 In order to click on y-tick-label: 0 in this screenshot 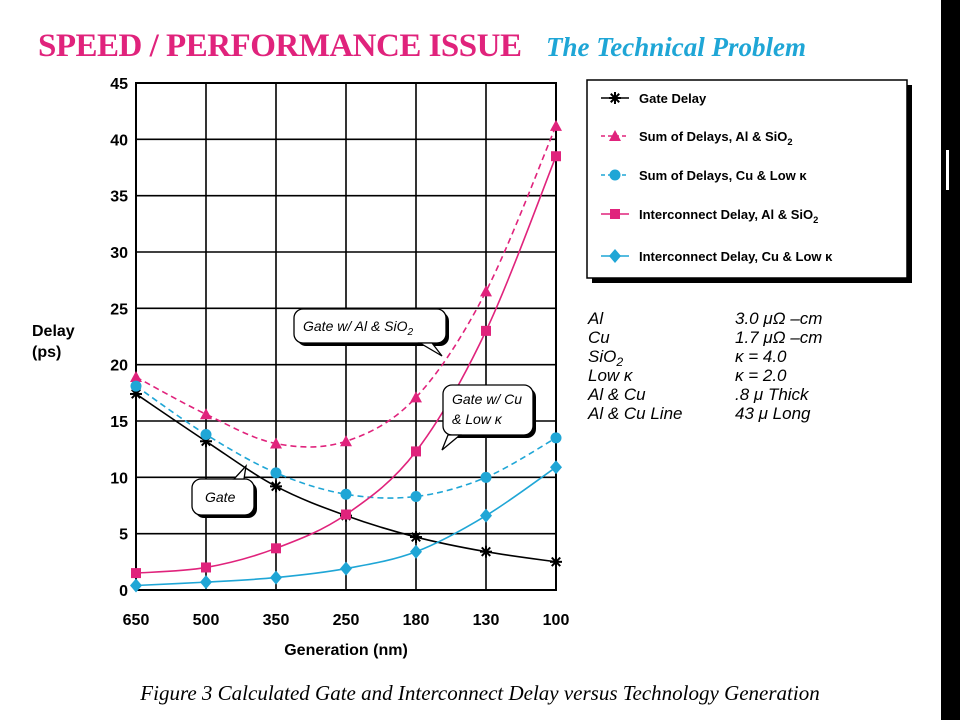, I will do `click(123, 591)`.